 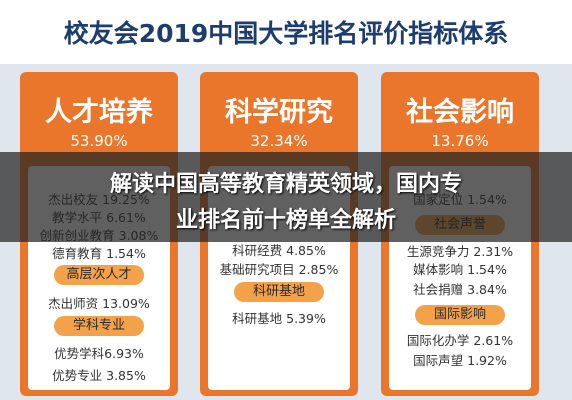 I want to click on column-percent: 32.34%, so click(x=279, y=141).